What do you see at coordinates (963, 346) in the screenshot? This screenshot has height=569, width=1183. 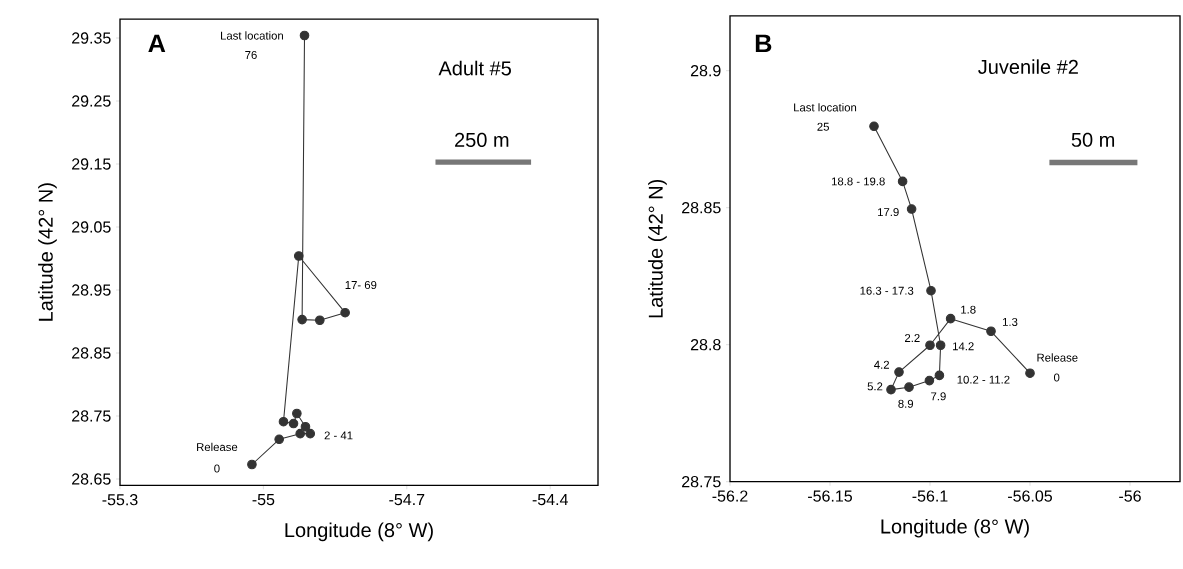 I see `annotation: 14.2` at bounding box center [963, 346].